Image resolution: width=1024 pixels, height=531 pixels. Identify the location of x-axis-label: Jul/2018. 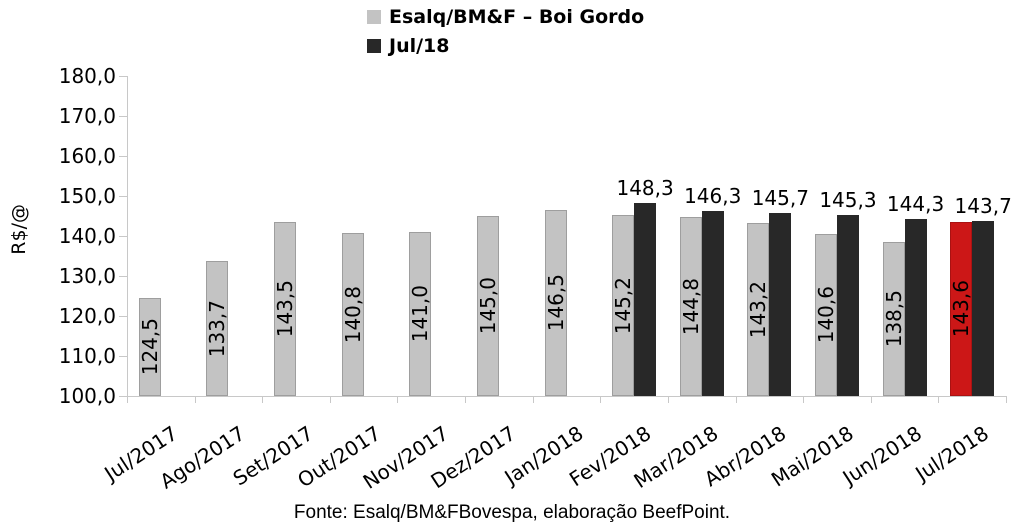
(952, 453).